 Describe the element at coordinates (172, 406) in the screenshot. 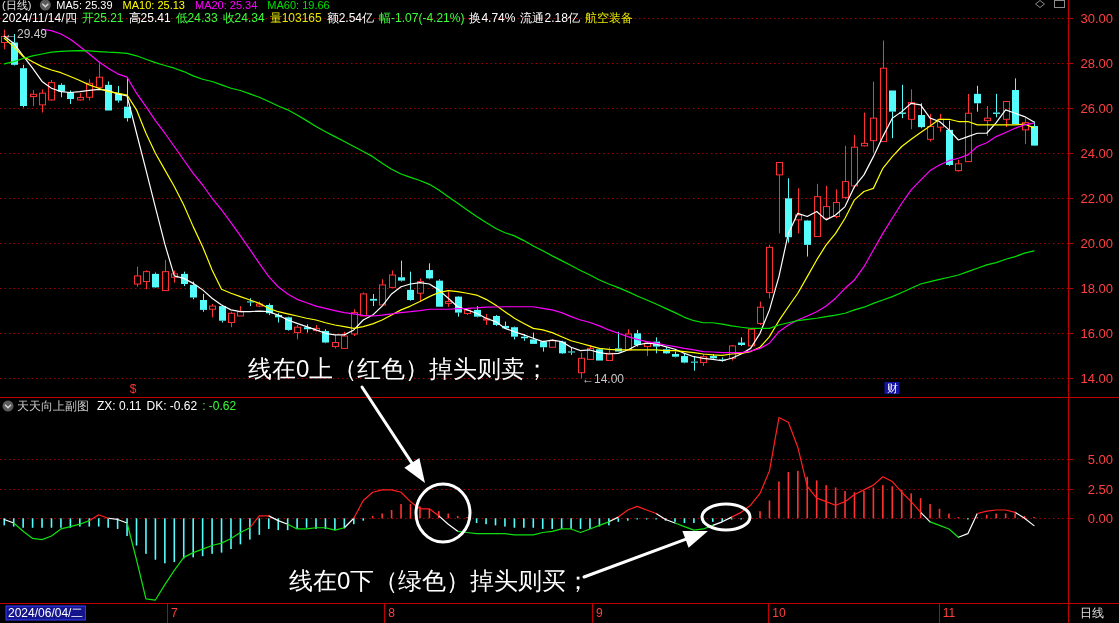

I see `annotation: DK: -0.62` at that location.